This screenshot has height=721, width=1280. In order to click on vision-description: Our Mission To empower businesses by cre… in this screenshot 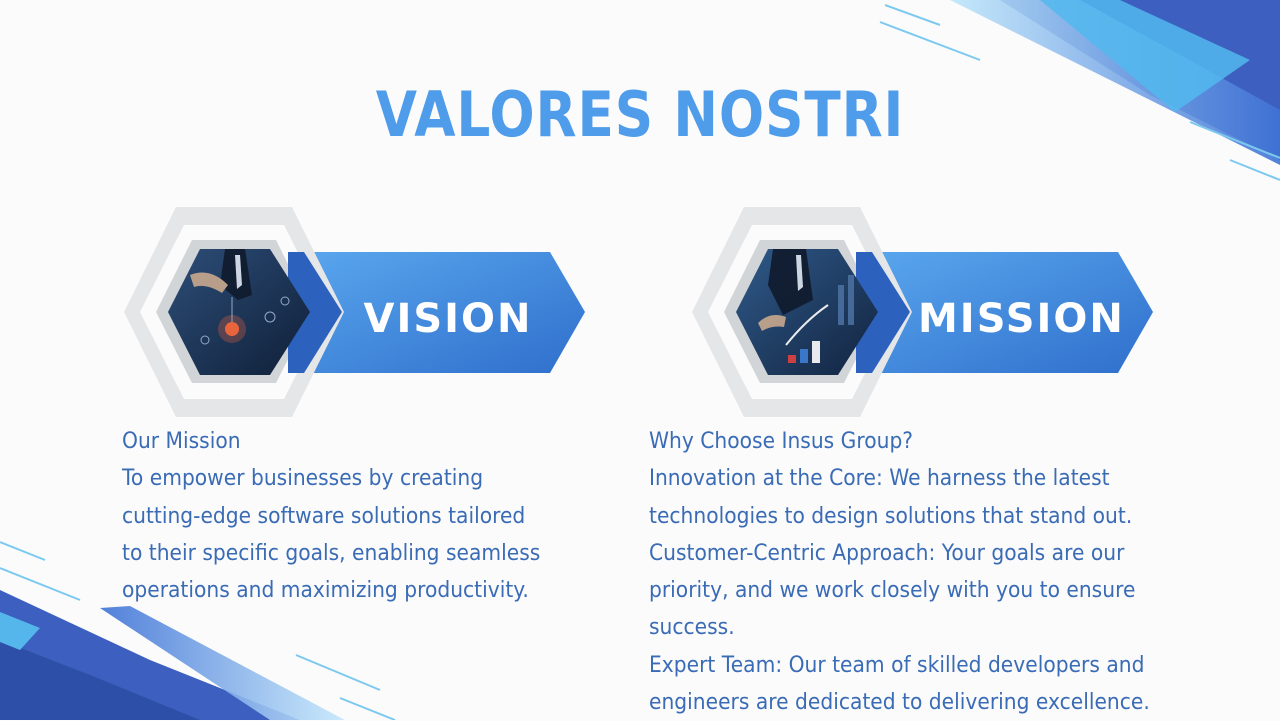, I will do `click(331, 516)`.